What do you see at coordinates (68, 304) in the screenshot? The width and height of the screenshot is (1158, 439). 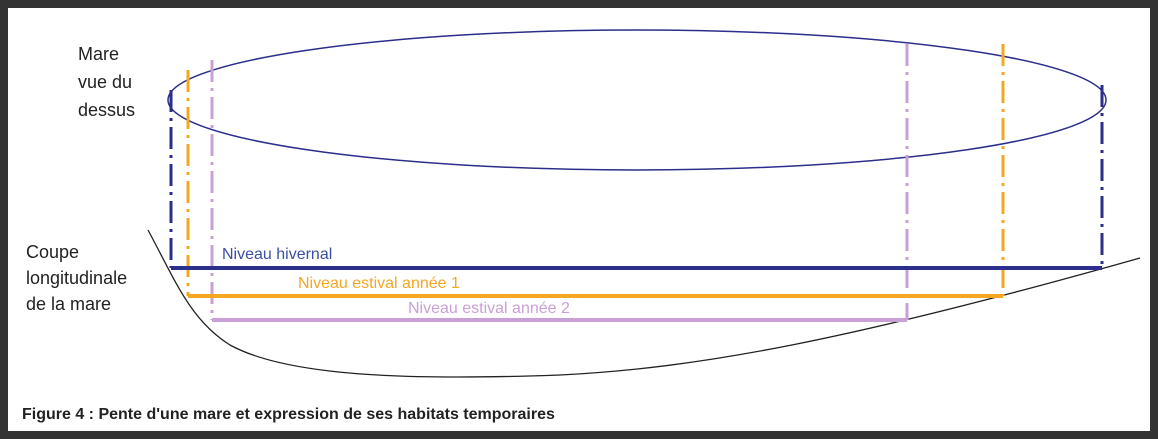 I see `section-label: de la mare` at bounding box center [68, 304].